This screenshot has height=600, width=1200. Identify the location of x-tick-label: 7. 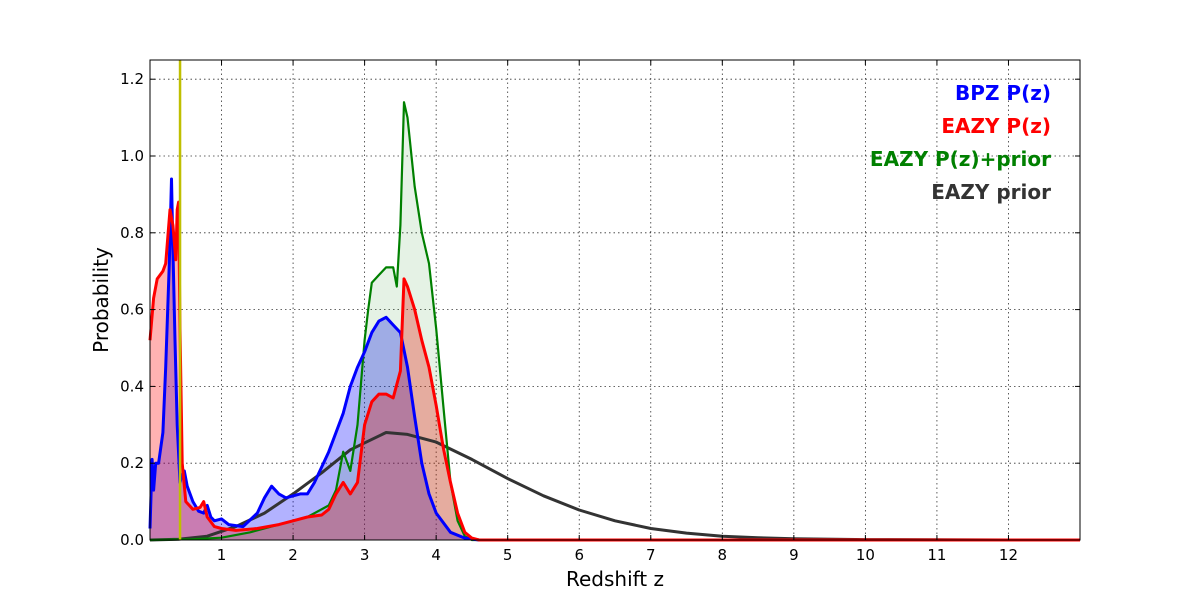
(651, 555).